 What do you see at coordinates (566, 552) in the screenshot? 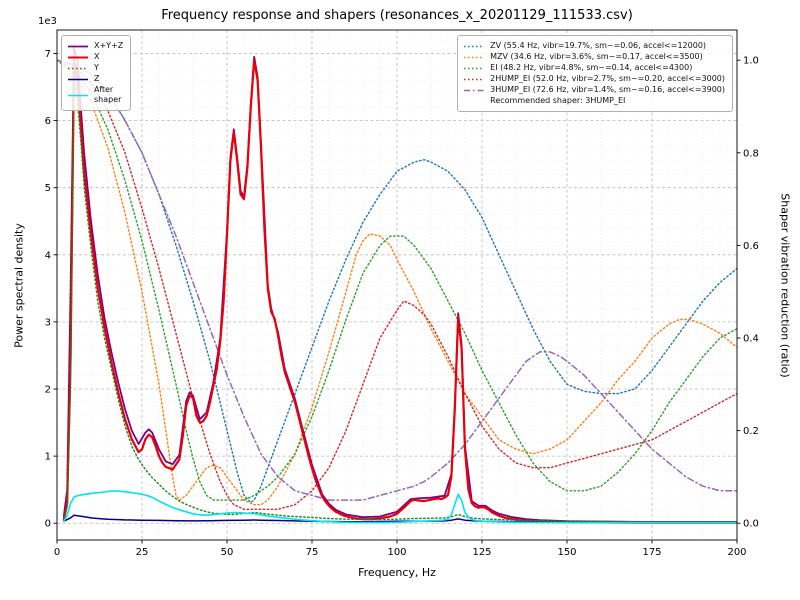
I see `tick-label: 150` at bounding box center [566, 552].